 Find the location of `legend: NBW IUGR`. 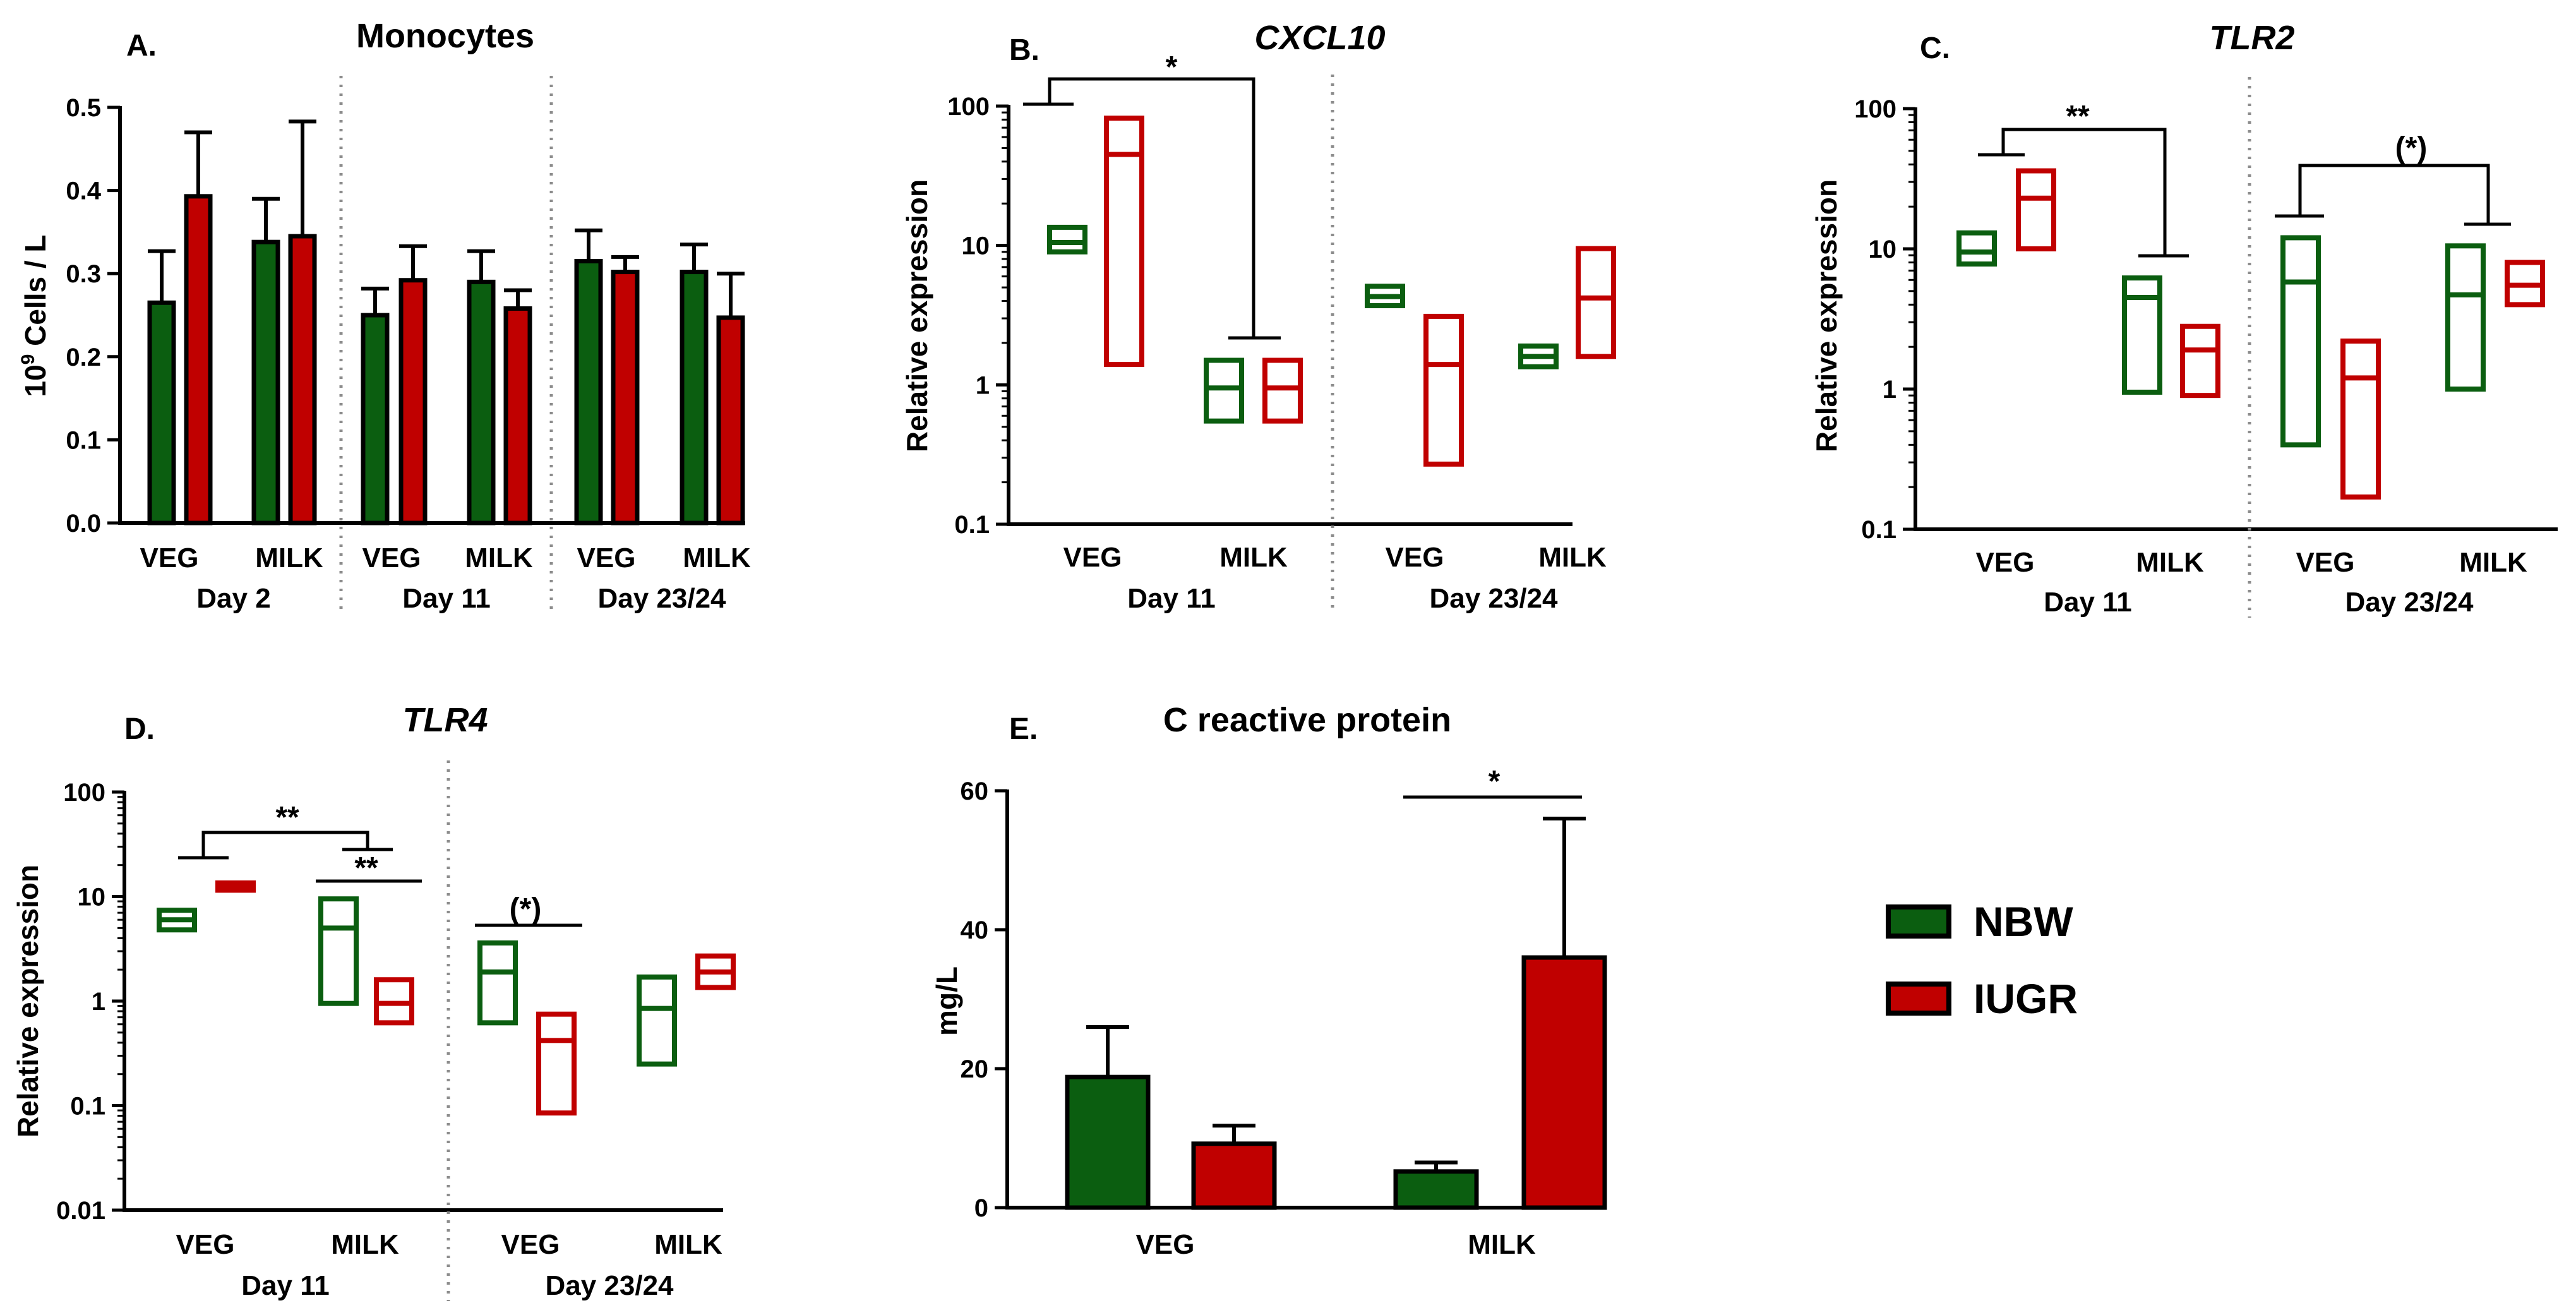

legend: NBW IUGR is located at coordinates (1982, 960).